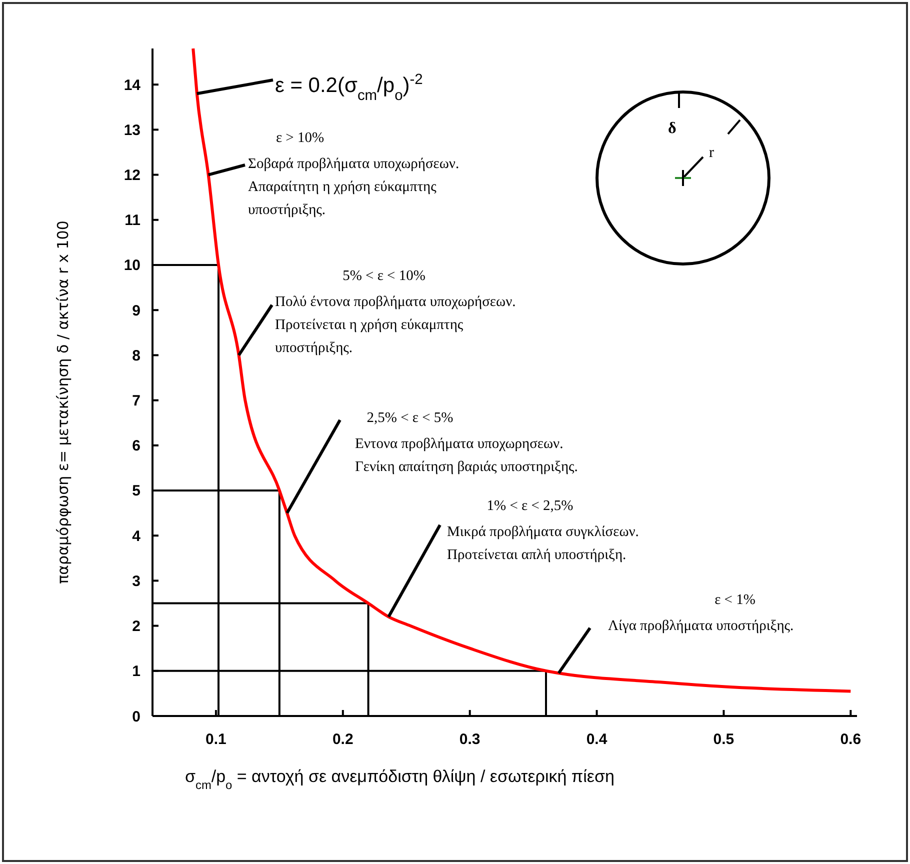  I want to click on y-tick-label: 10, so click(132, 265).